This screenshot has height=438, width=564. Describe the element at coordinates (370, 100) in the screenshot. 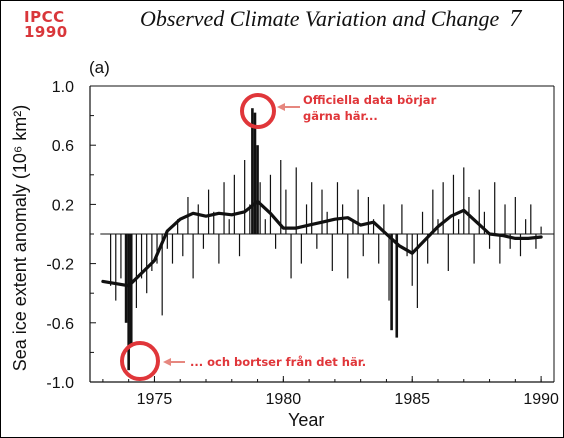

I see `annotation-top-line-1: Officiella data börjar` at that location.